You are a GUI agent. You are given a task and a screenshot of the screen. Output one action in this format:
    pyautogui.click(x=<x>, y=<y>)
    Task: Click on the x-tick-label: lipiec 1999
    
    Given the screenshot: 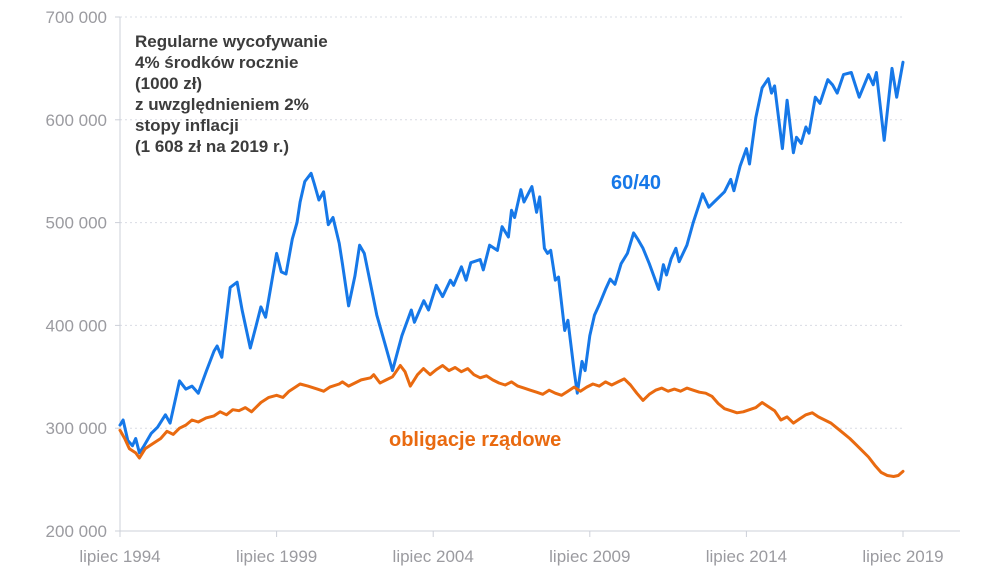 What is the action you would take?
    pyautogui.click(x=276, y=556)
    